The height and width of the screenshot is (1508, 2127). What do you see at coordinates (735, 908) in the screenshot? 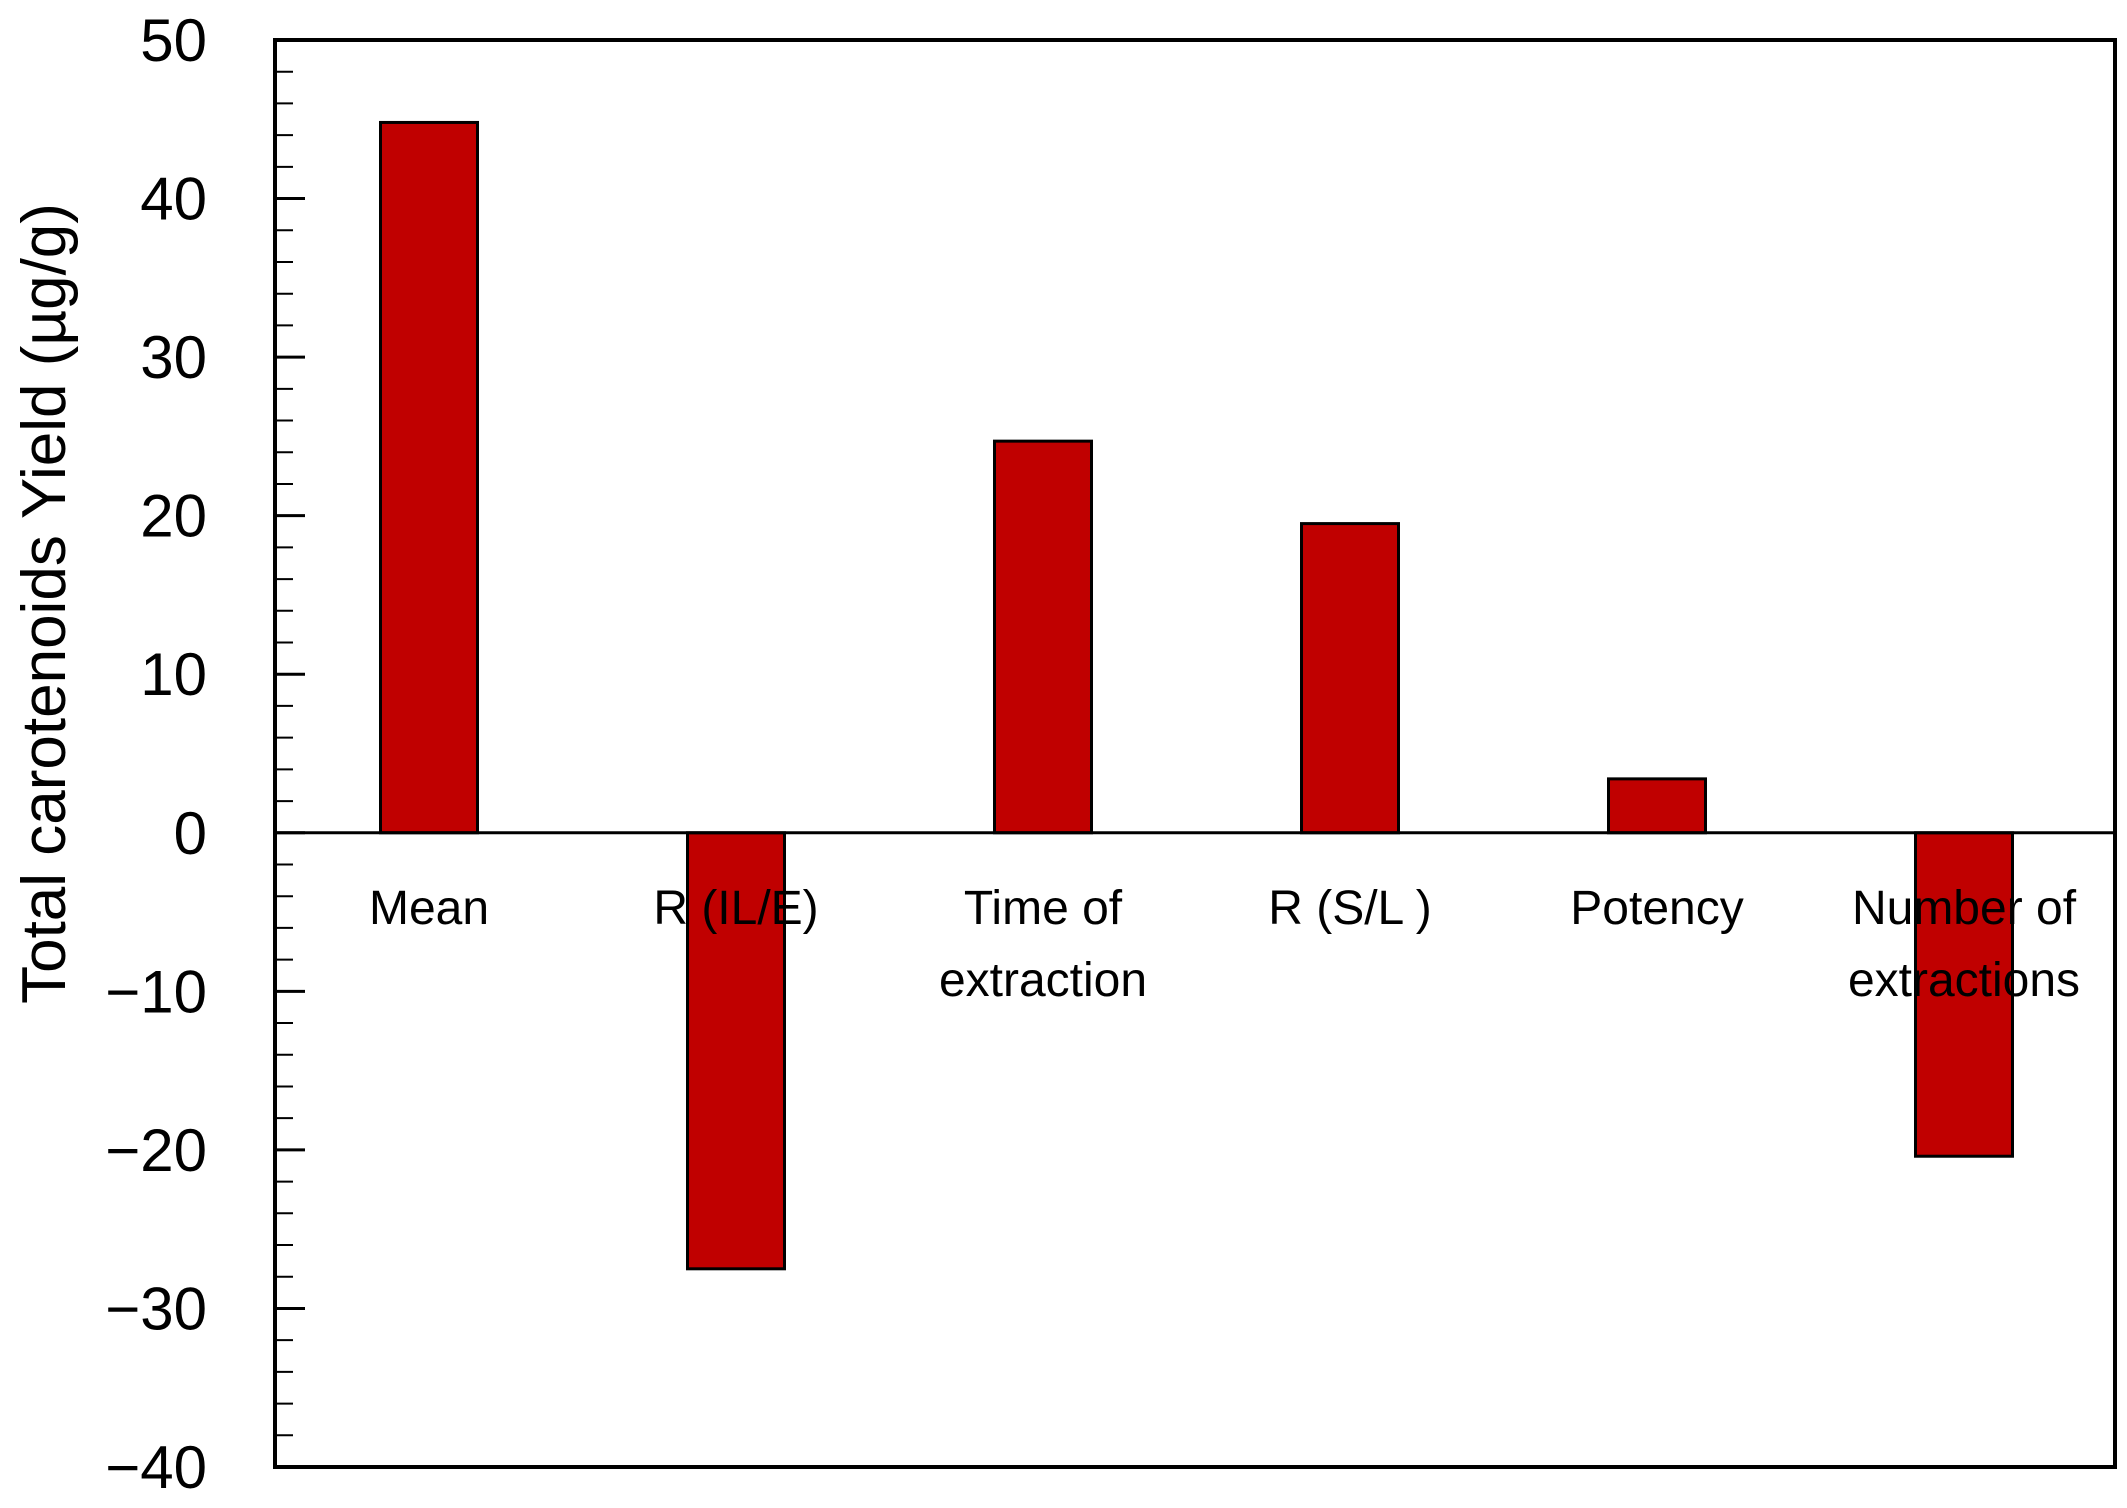
I see `category-label: R (IL/E)` at bounding box center [735, 908].